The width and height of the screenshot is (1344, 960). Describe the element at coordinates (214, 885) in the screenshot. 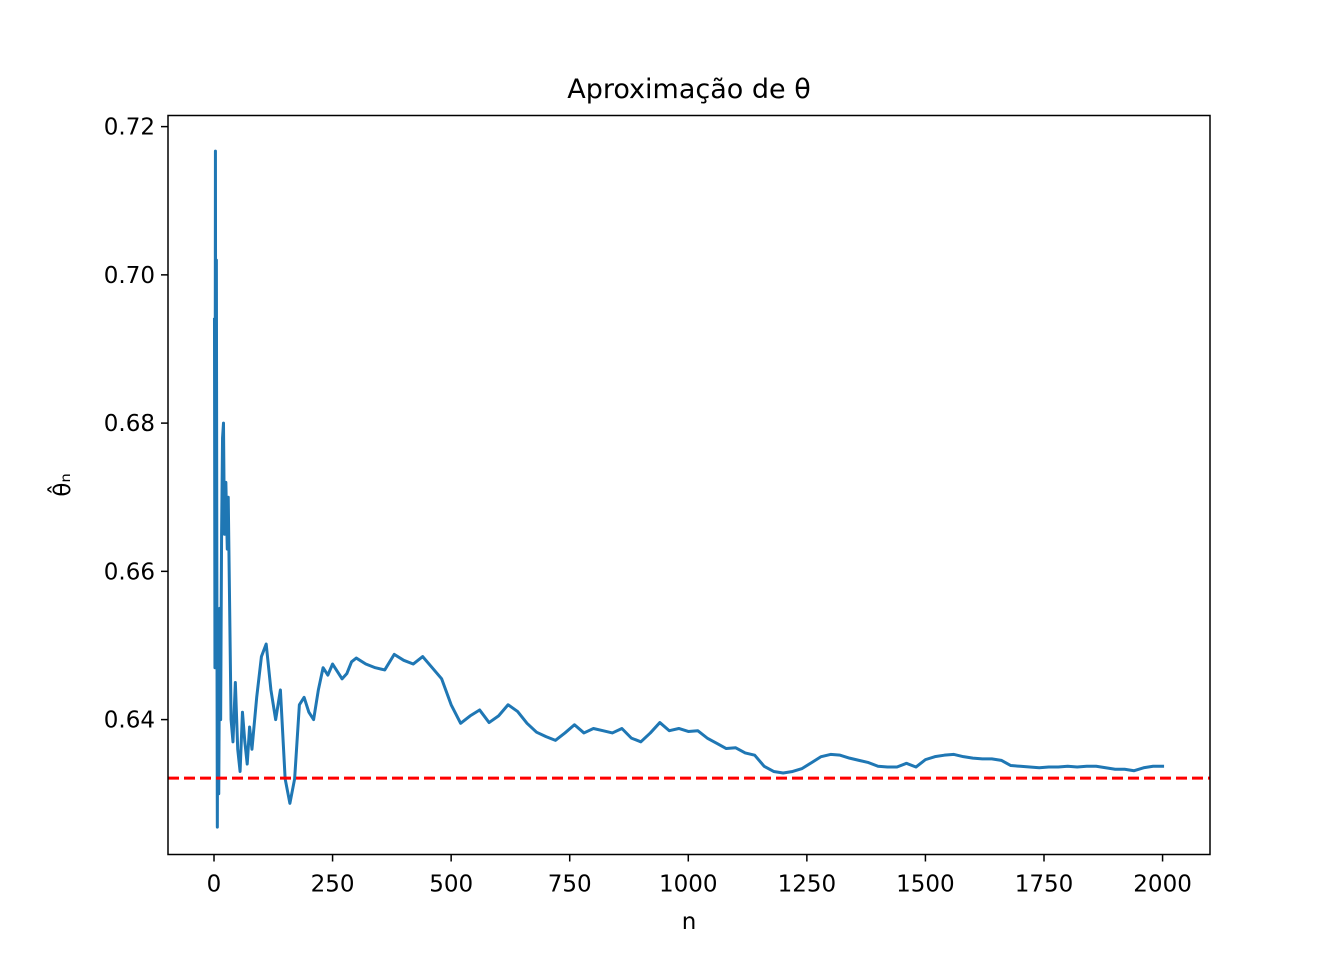

I see `x-tick-label: 0` at that location.